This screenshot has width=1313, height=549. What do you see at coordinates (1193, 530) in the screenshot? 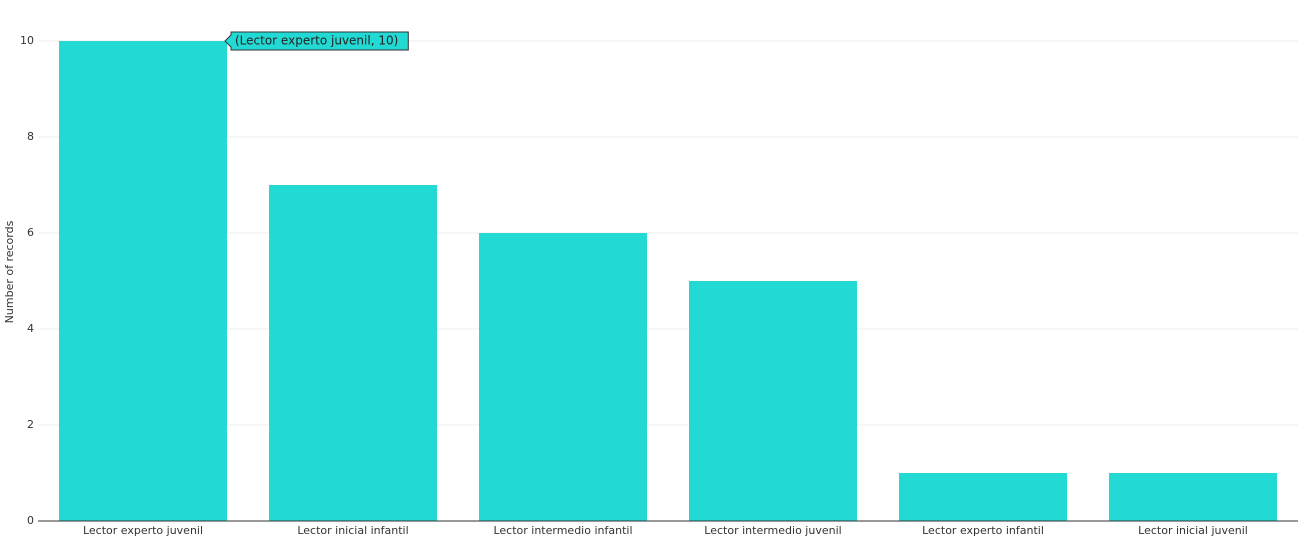
I see `x-tick-label: Lector inicial juvenil` at bounding box center [1193, 530].